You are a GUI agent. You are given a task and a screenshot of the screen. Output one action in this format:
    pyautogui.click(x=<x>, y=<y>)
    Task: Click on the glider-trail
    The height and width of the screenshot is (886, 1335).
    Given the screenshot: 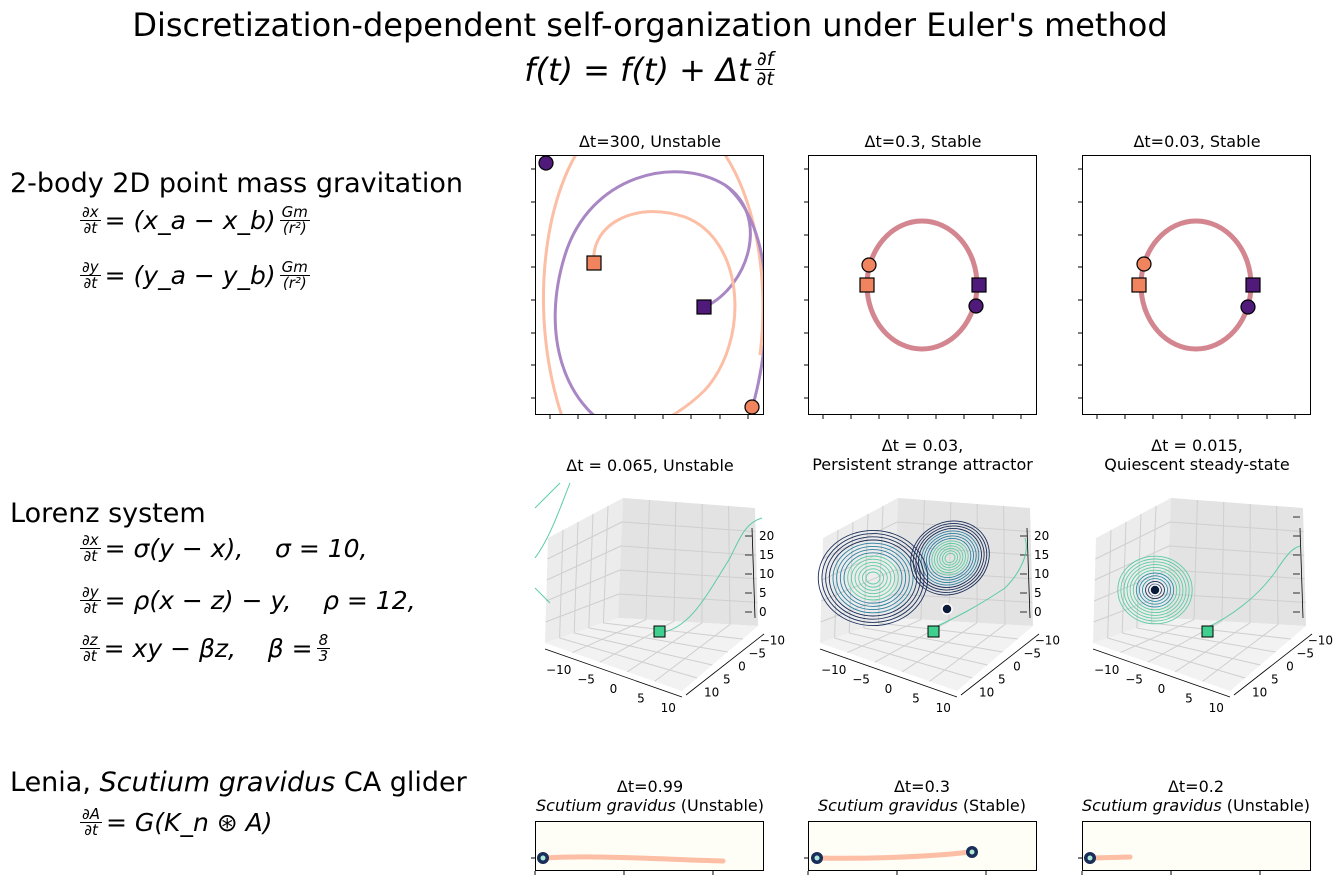 What is the action you would take?
    pyautogui.click(x=894, y=855)
    